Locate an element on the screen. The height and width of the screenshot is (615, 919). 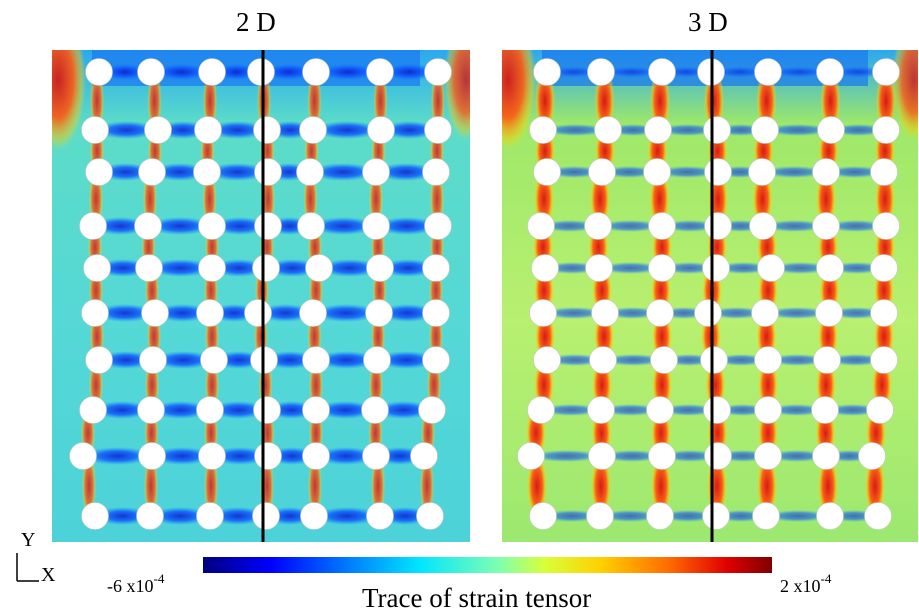
colorbar-min-exponent: -4 is located at coordinates (159, 578).